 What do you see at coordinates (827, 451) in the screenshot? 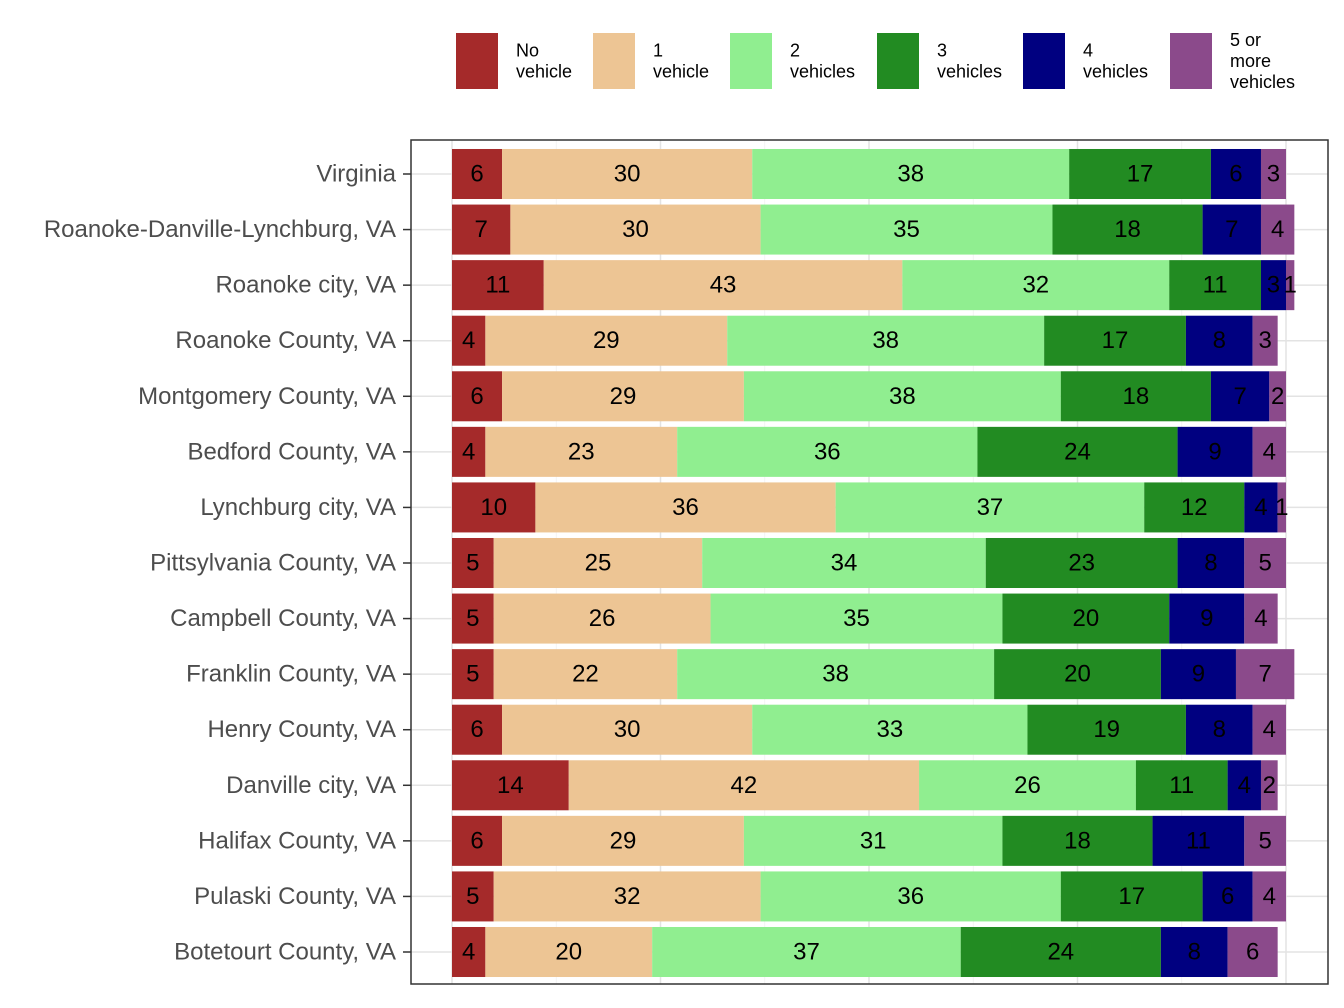
I see `bar-bedford-county-va-2-vehicles` at bounding box center [827, 451].